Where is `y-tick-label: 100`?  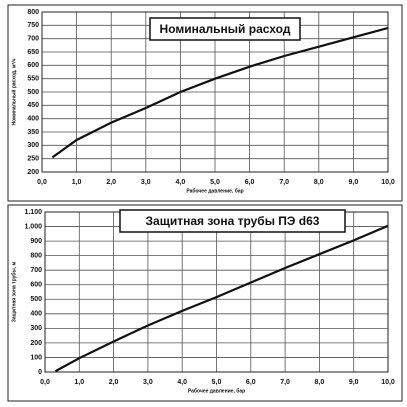 y-tick-label: 100 is located at coordinates (36, 357).